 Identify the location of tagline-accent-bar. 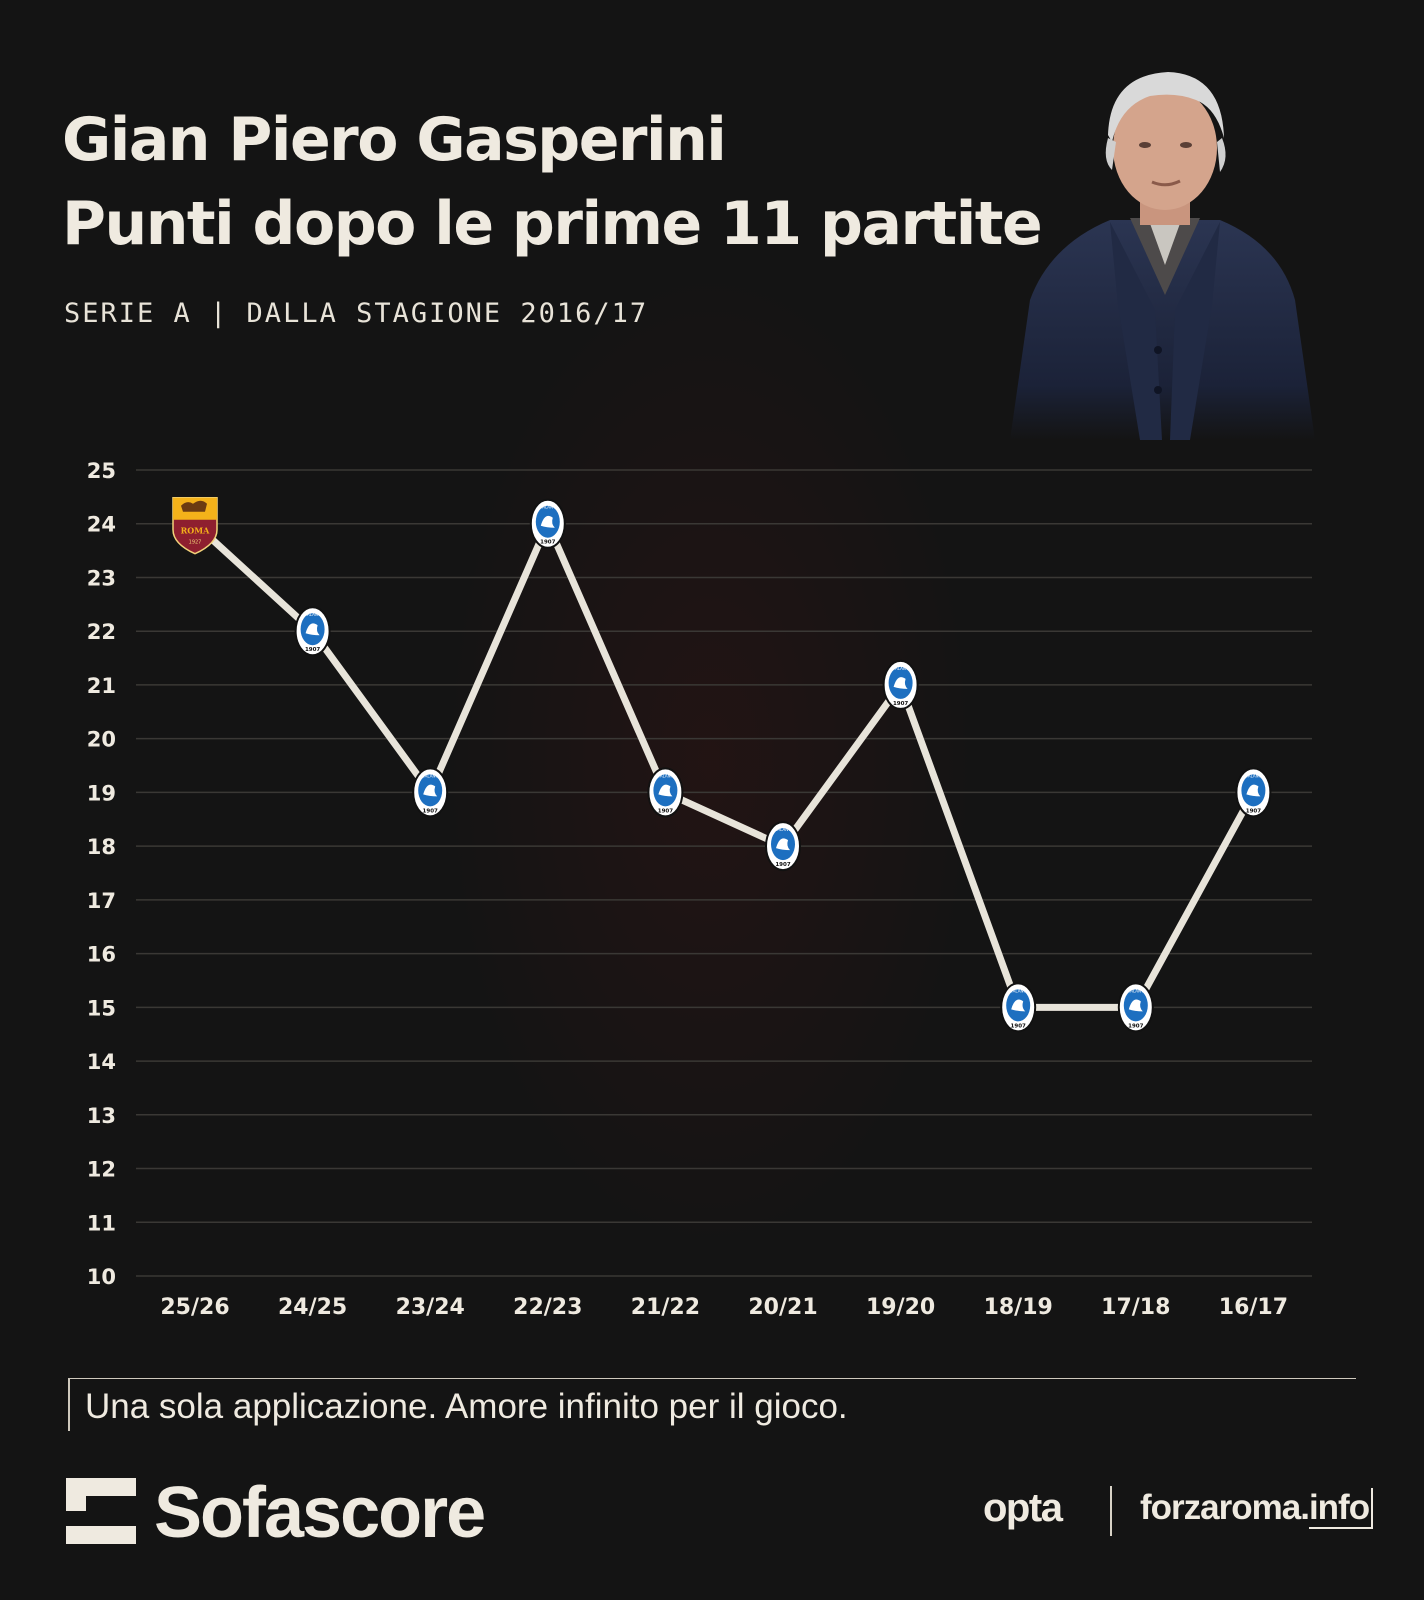
(69, 1405).